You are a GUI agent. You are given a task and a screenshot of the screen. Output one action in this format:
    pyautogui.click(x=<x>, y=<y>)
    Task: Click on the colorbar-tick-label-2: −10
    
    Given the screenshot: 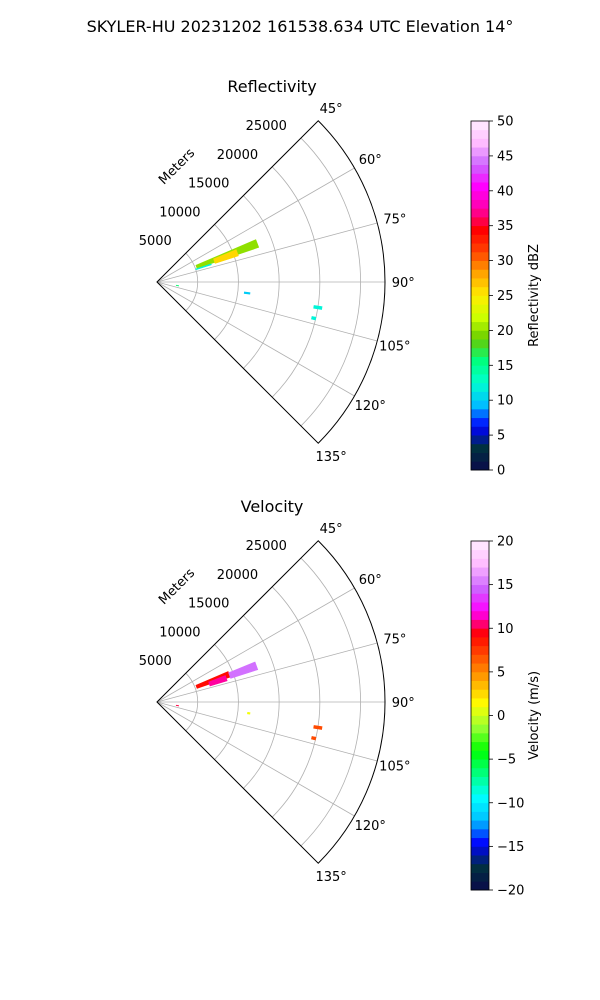 What is the action you would take?
    pyautogui.click(x=510, y=803)
    